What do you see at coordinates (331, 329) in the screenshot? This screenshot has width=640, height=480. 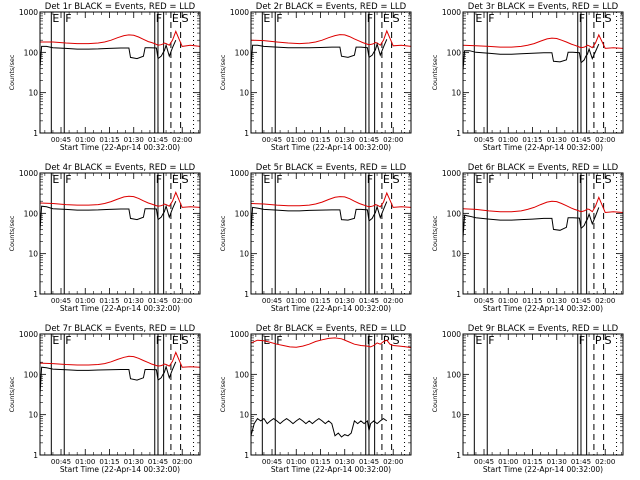 I see `chart-title: Det 8r BLACK = Events, RED = LLD` at bounding box center [331, 329].